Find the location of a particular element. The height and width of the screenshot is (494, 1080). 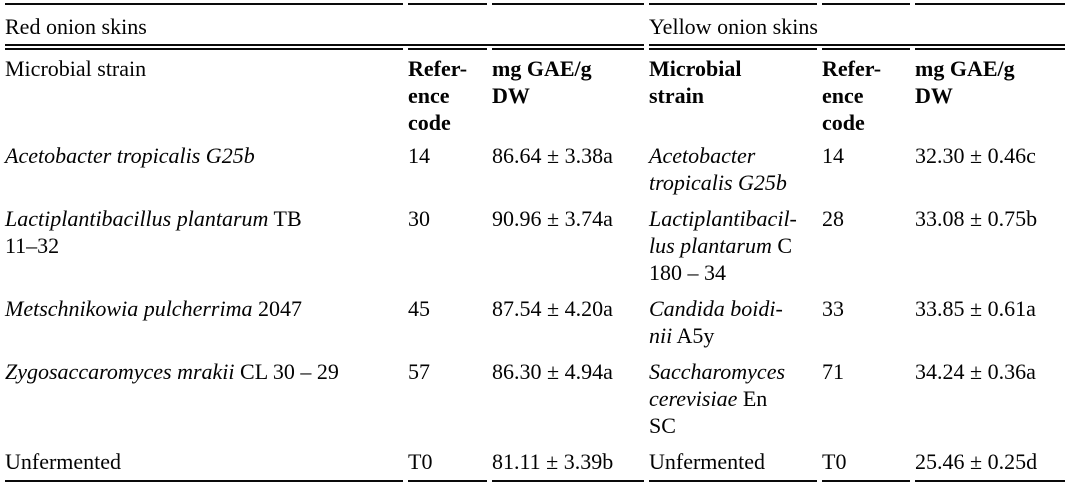

strain-suffix: CL 30 – 29 is located at coordinates (286, 371).